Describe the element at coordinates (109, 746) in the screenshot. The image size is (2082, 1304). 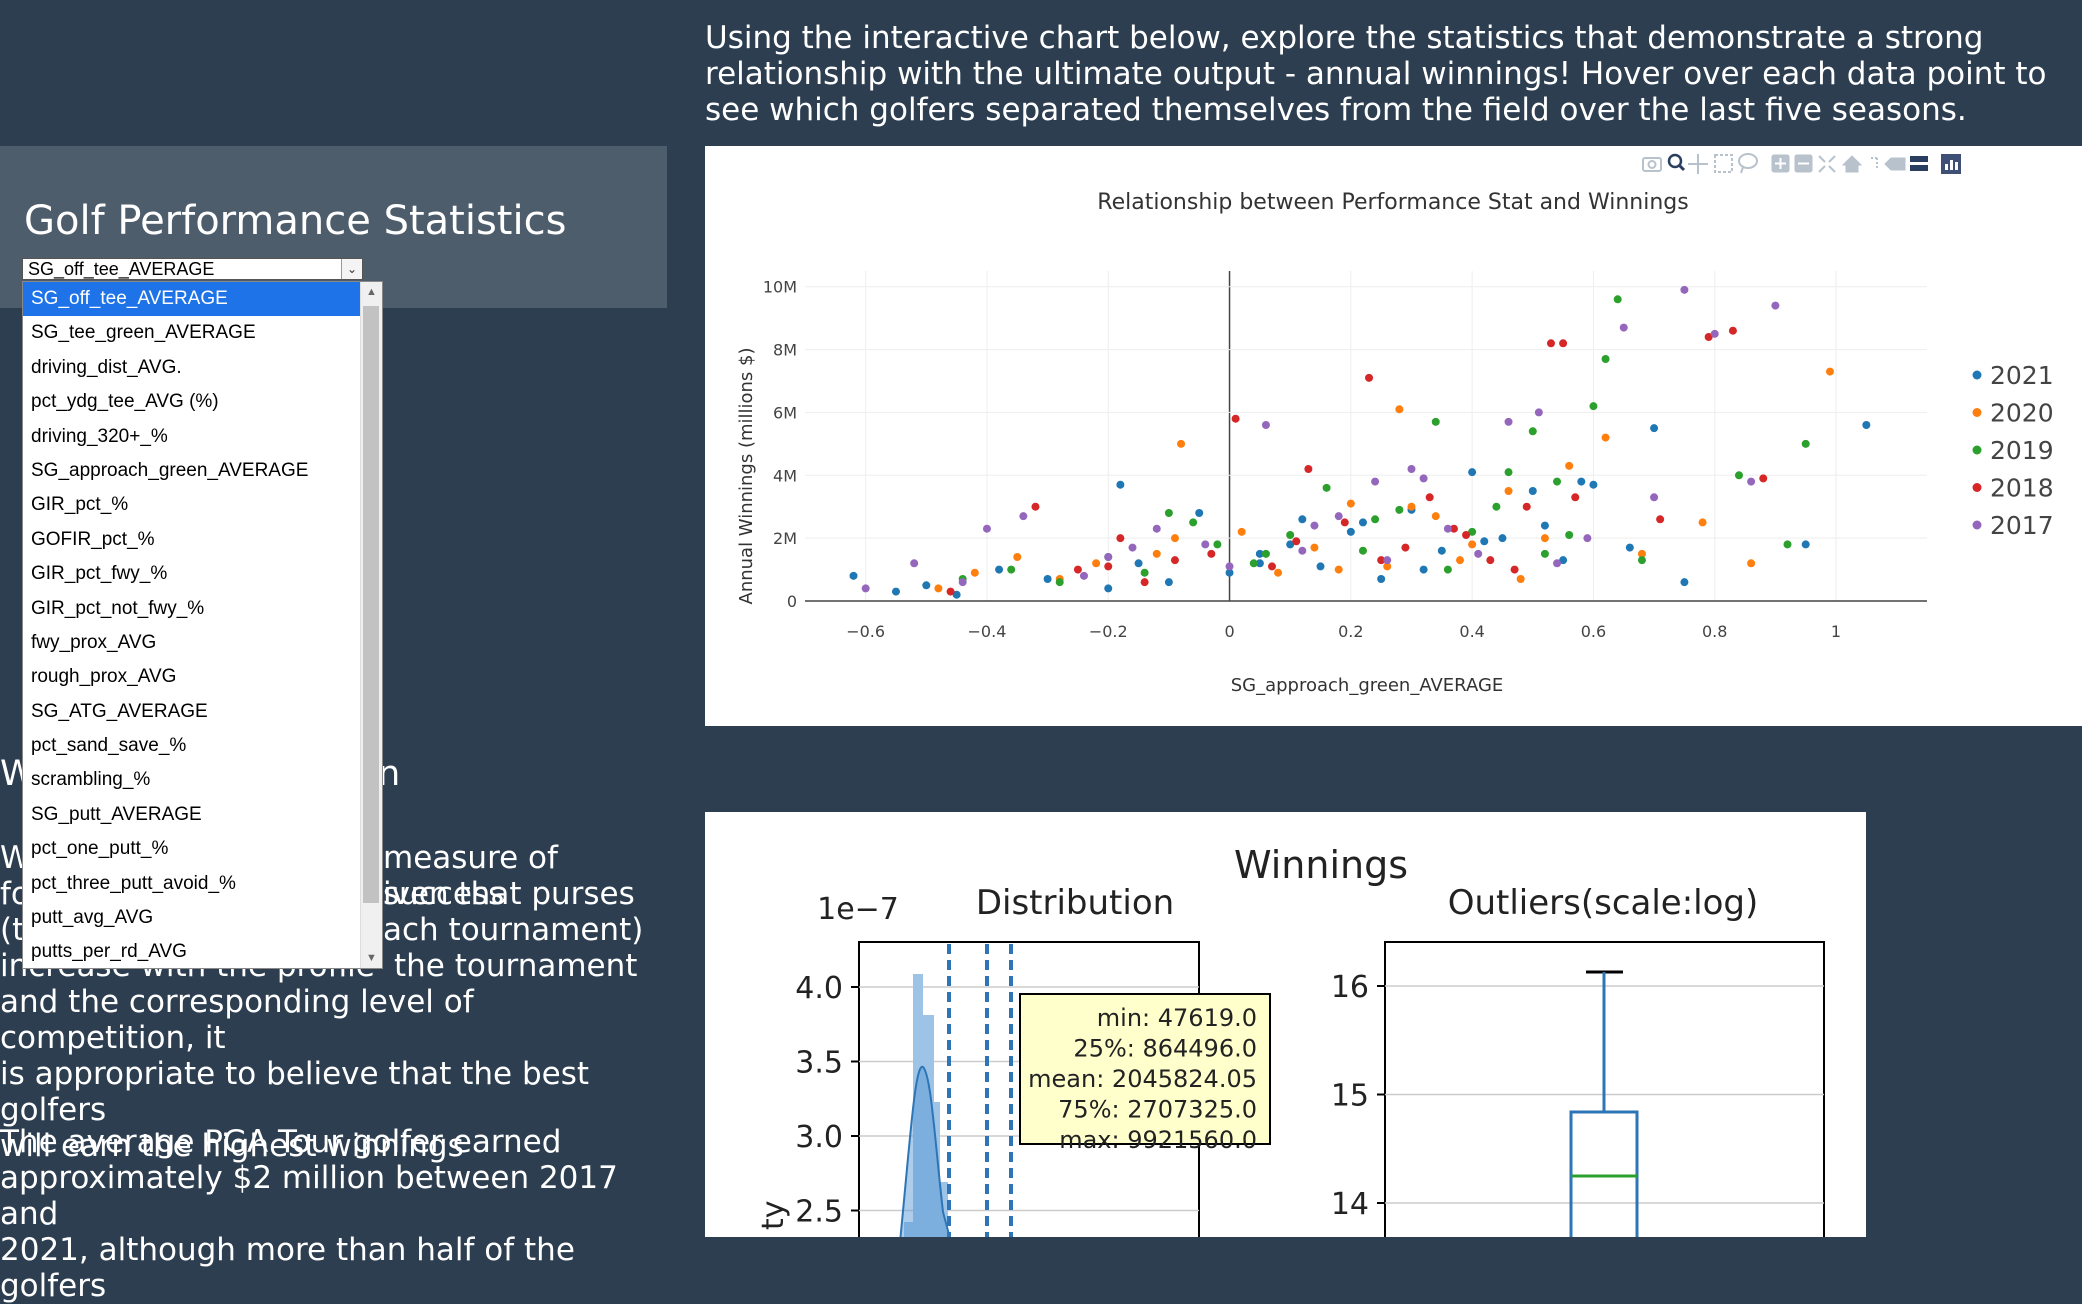
I see `stat-option: pct_sand_save_%` at that location.